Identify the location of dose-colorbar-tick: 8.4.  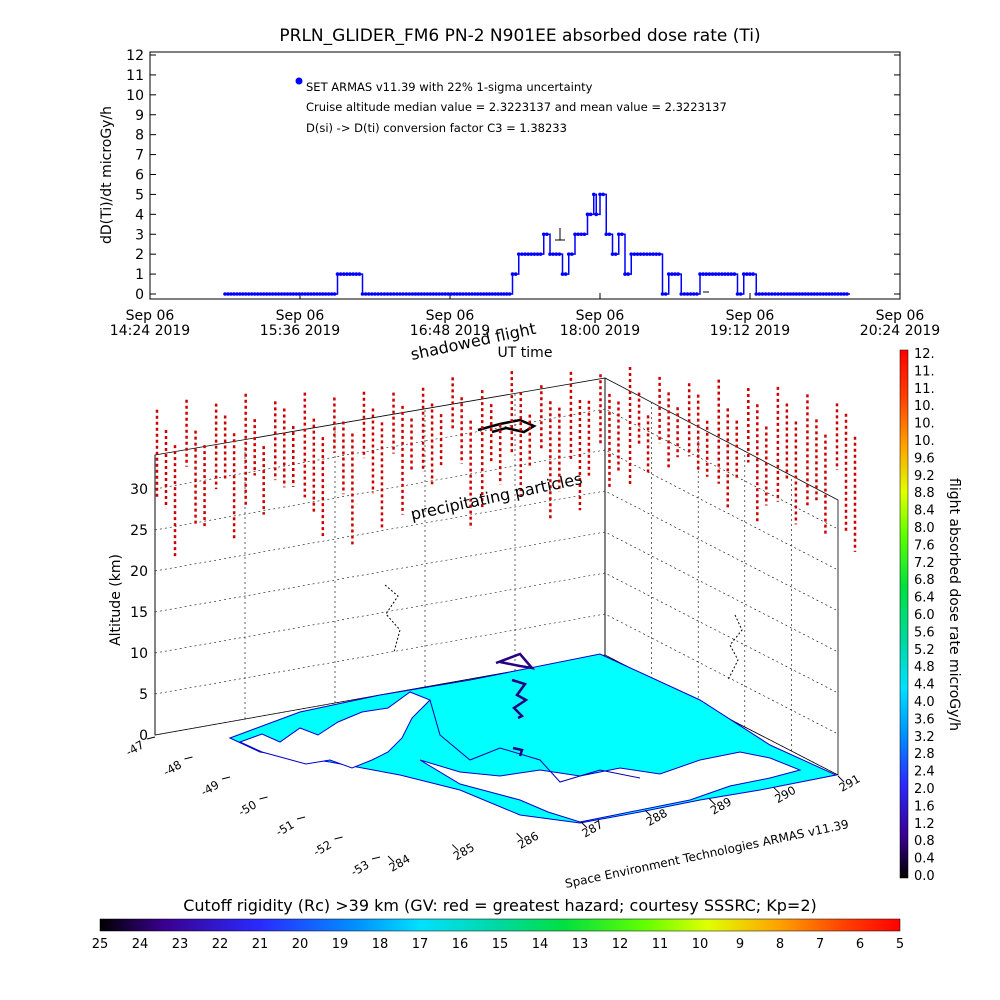
(924, 511).